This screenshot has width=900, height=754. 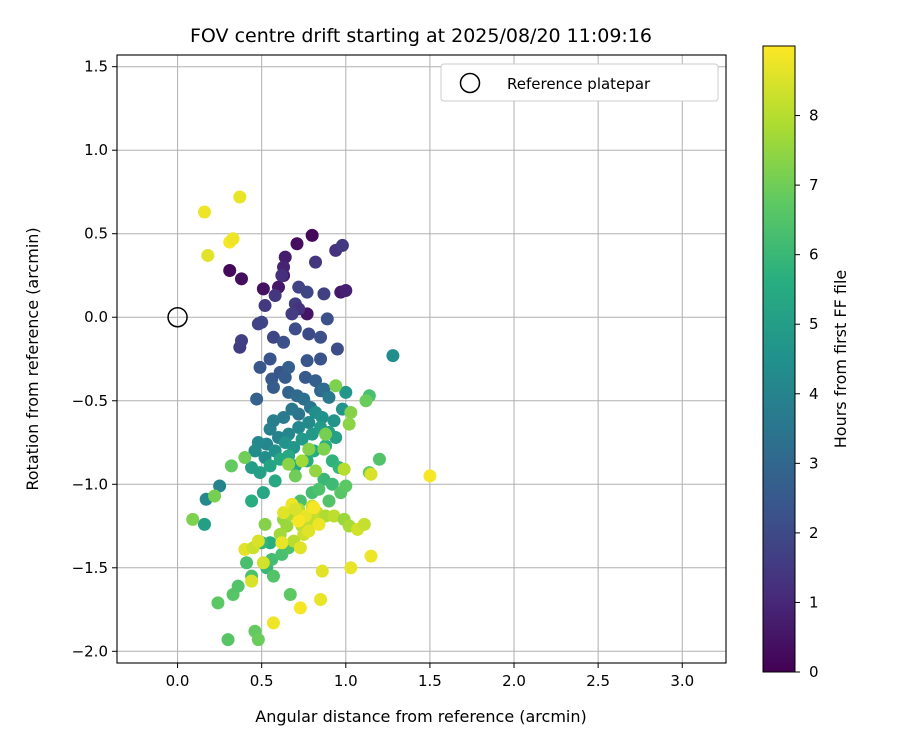 I want to click on y-tick-label: 0.5, so click(x=96, y=234).